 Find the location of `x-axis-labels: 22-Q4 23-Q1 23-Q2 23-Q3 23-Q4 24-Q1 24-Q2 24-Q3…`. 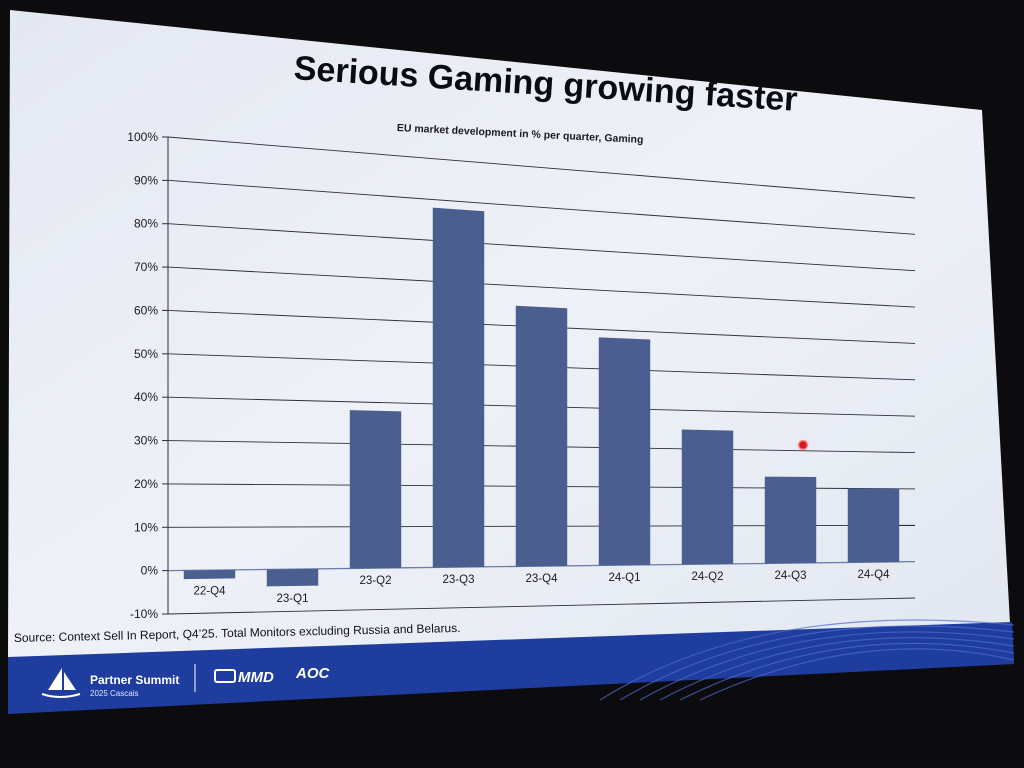

x-axis-labels: 22-Q4 23-Q1 23-Q2 23-Q3 23-Q4 24-Q1 24-Q2 24-Q3… is located at coordinates (542, 587).